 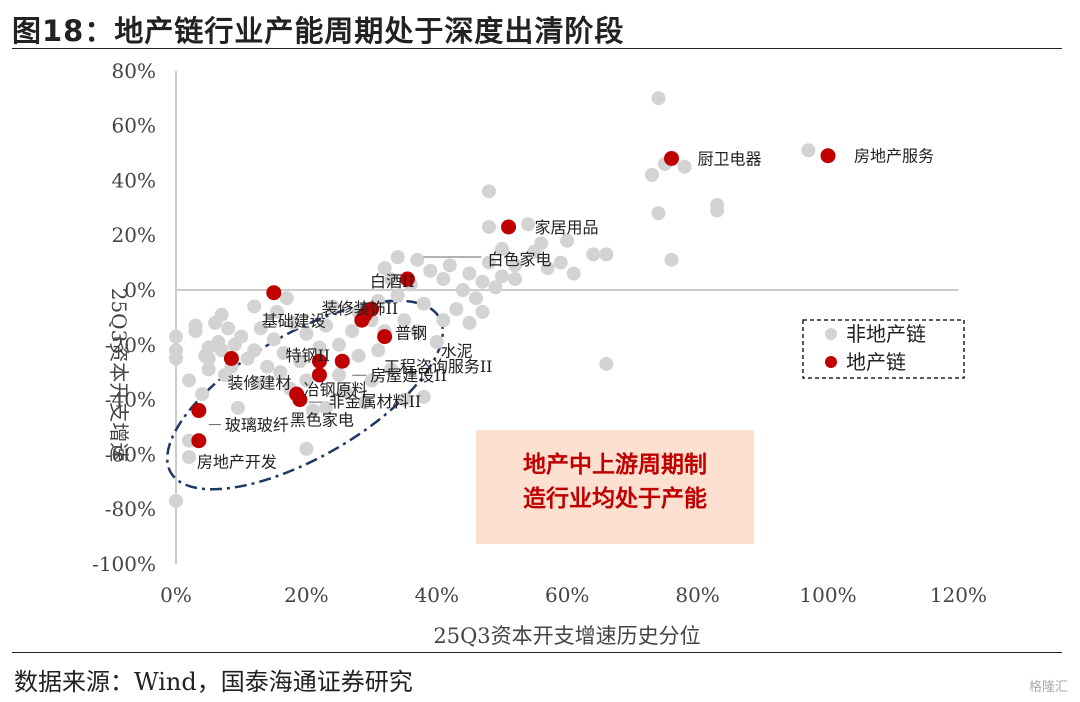 I want to click on point-label: 房地产开发, so click(x=237, y=462).